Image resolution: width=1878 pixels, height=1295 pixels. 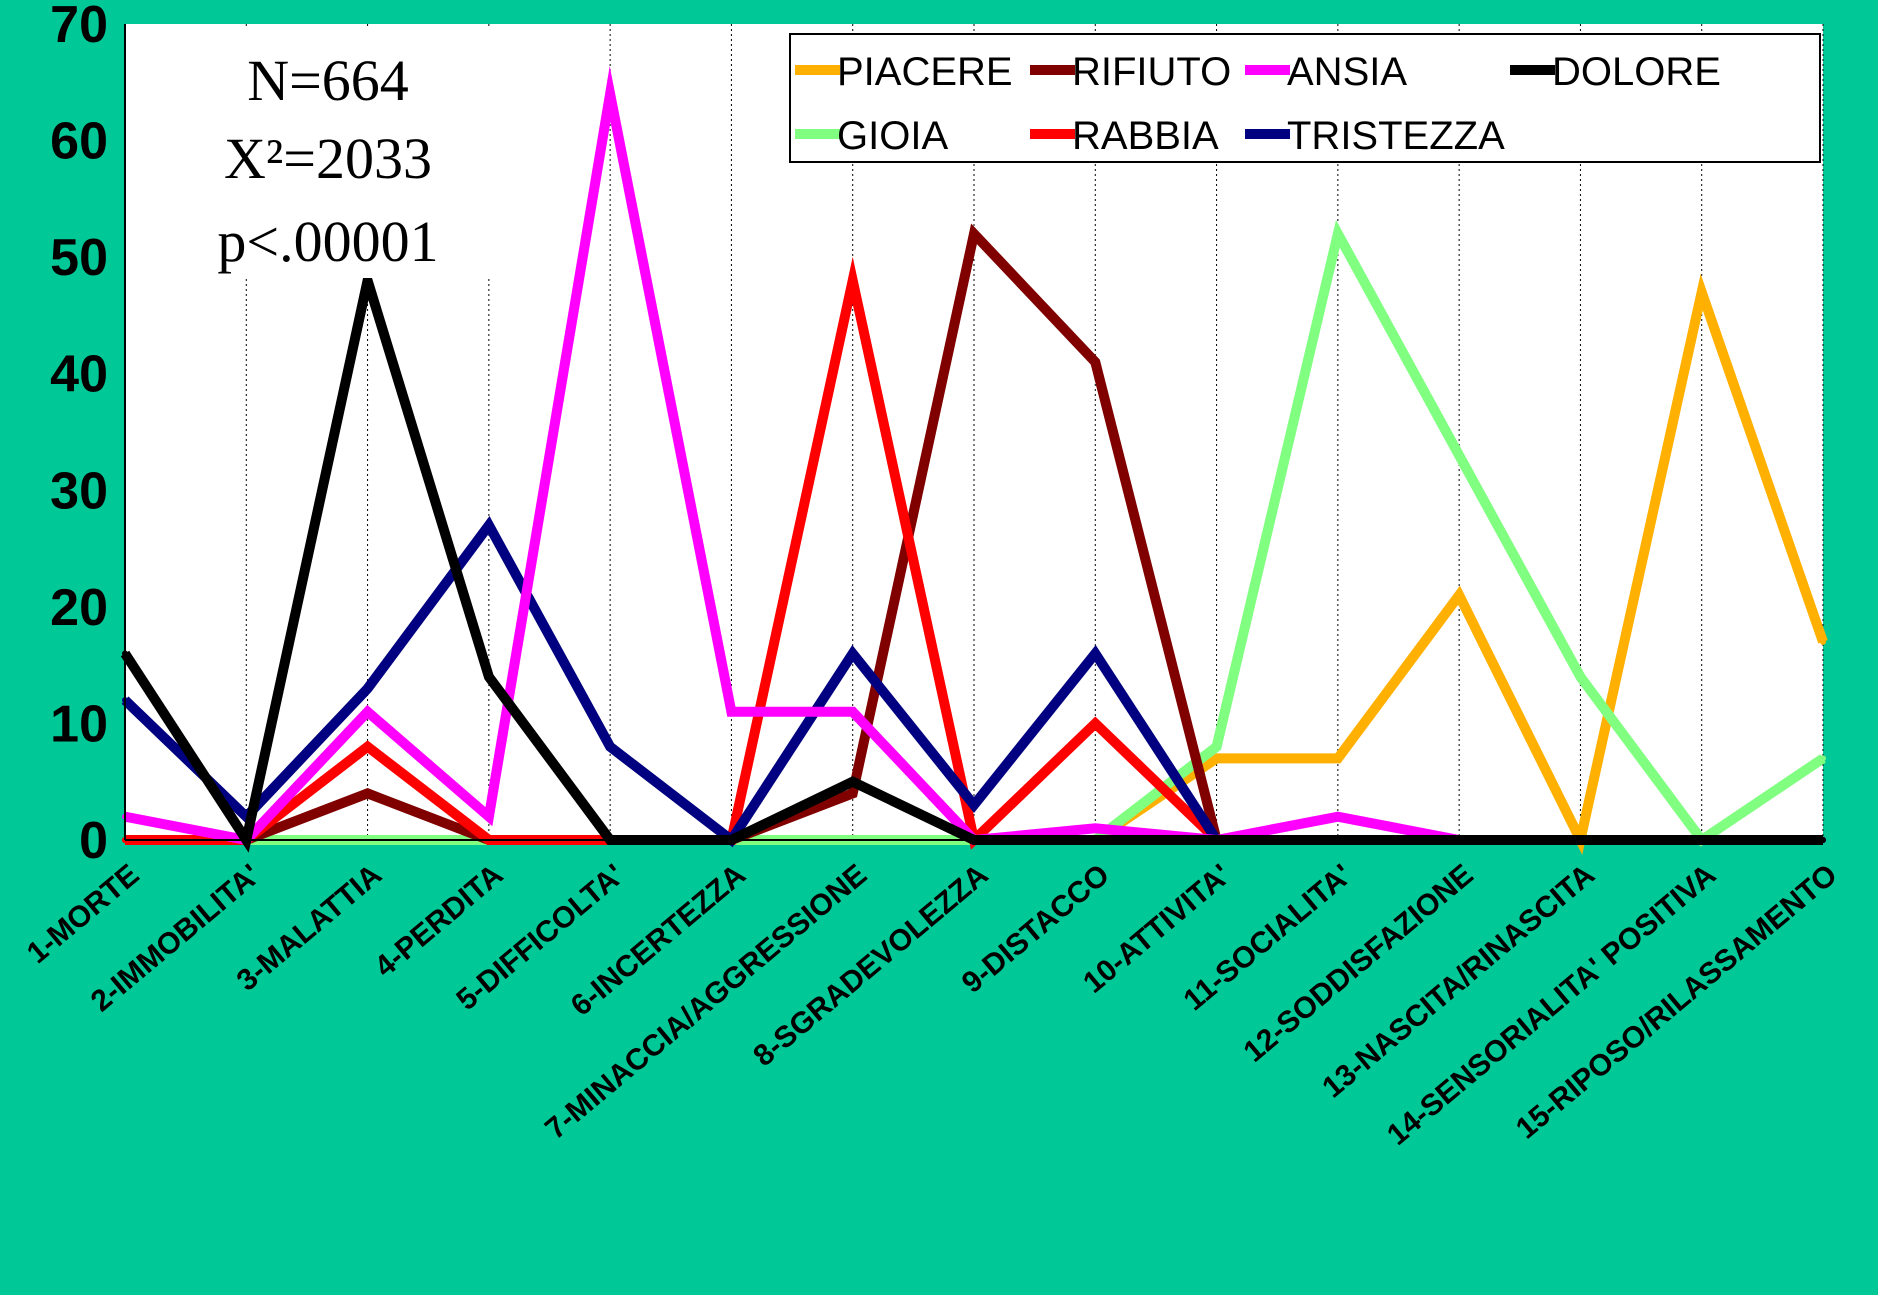 What do you see at coordinates (925, 72) in the screenshot?
I see `legend-label-piacere: PIACERE` at bounding box center [925, 72].